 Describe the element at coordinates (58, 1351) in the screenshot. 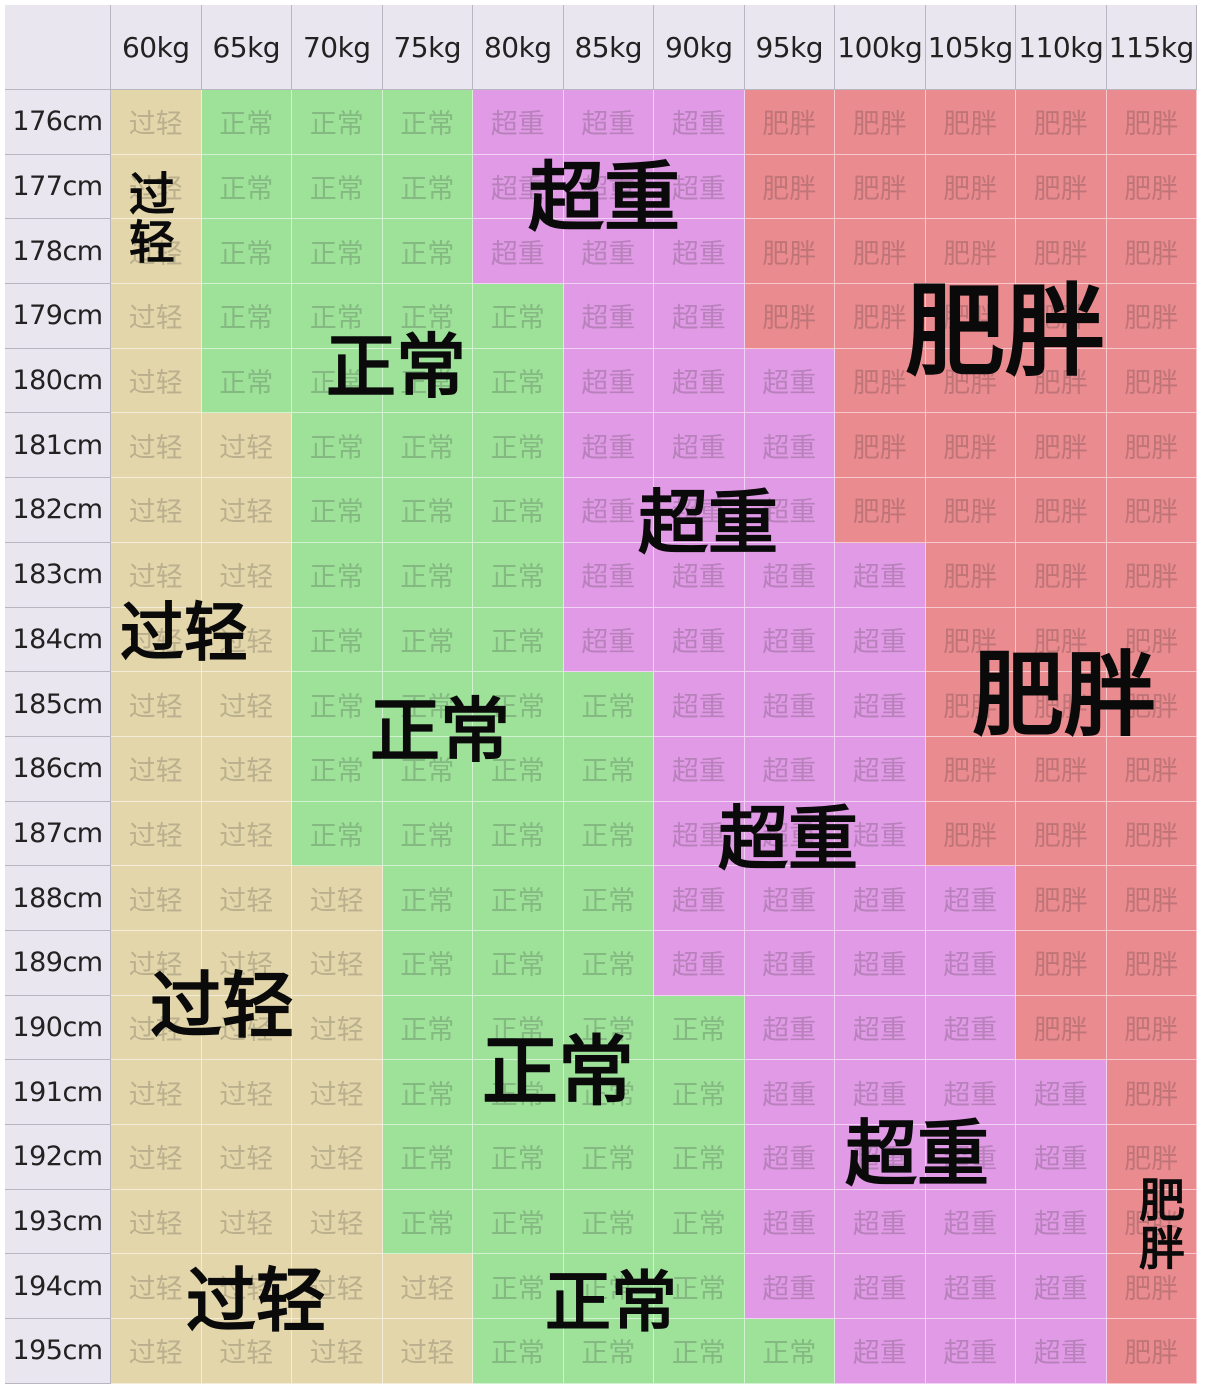

I see `row-header-height: 195cm` at that location.